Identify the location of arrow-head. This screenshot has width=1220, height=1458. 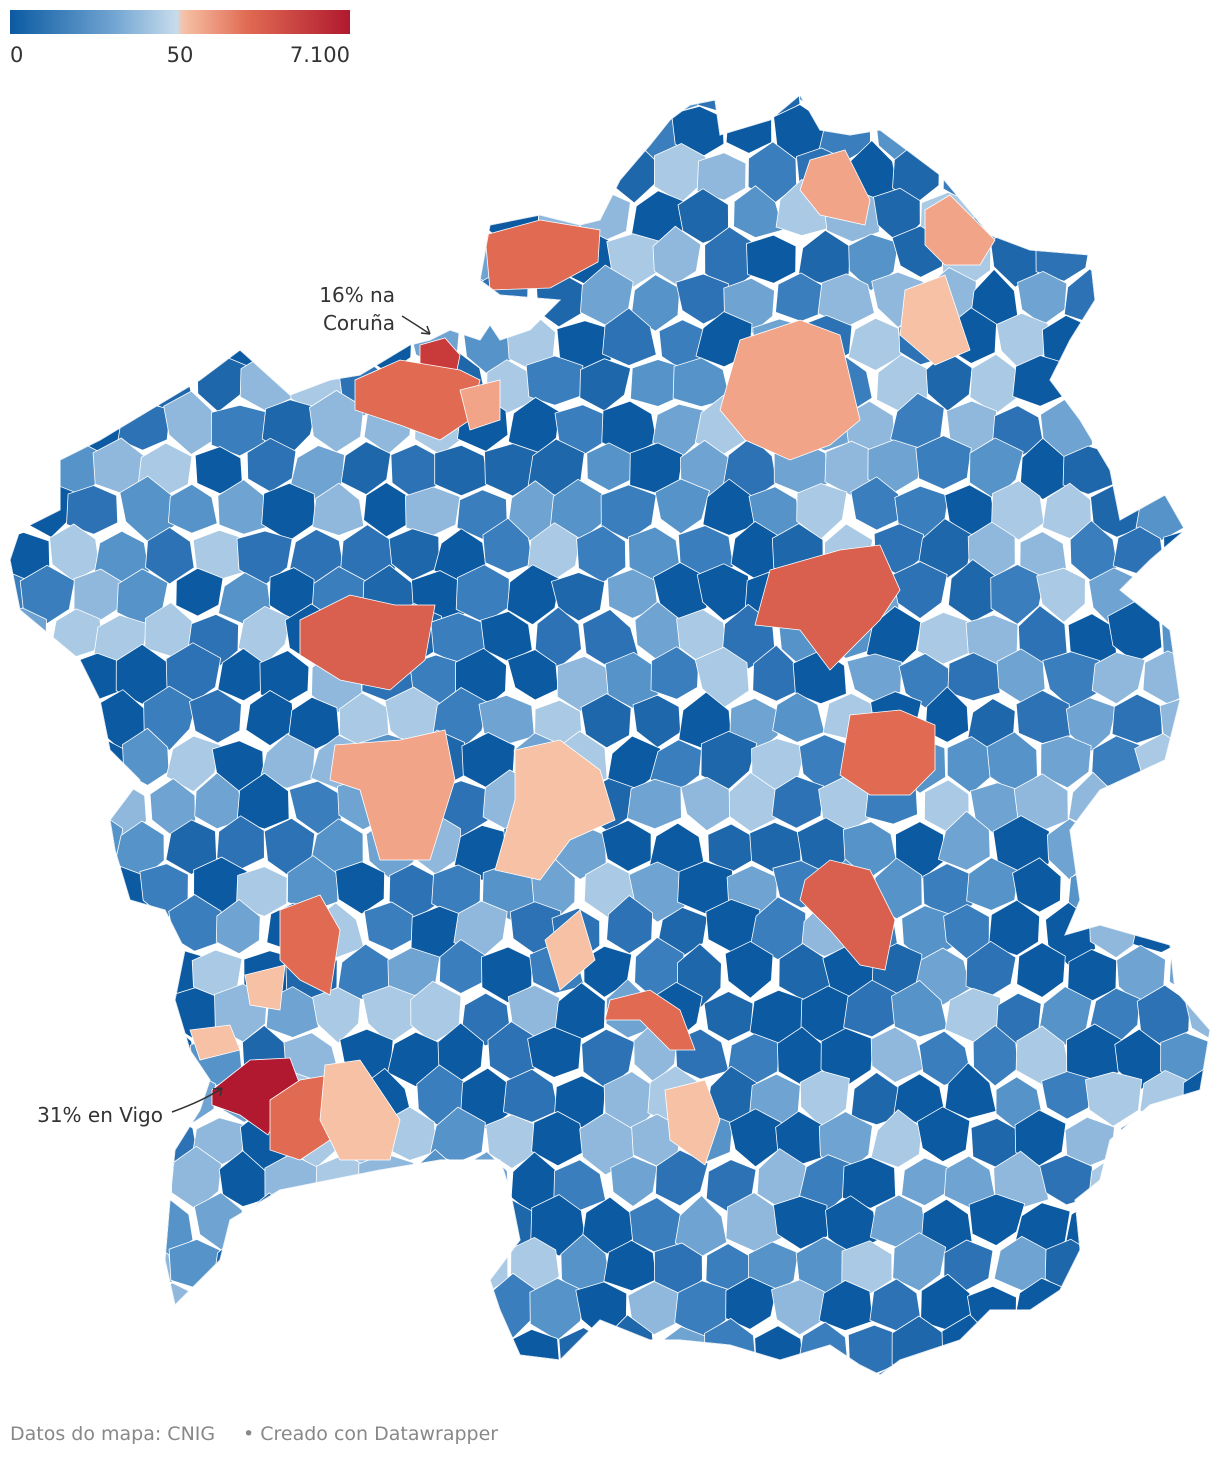
(425, 330).